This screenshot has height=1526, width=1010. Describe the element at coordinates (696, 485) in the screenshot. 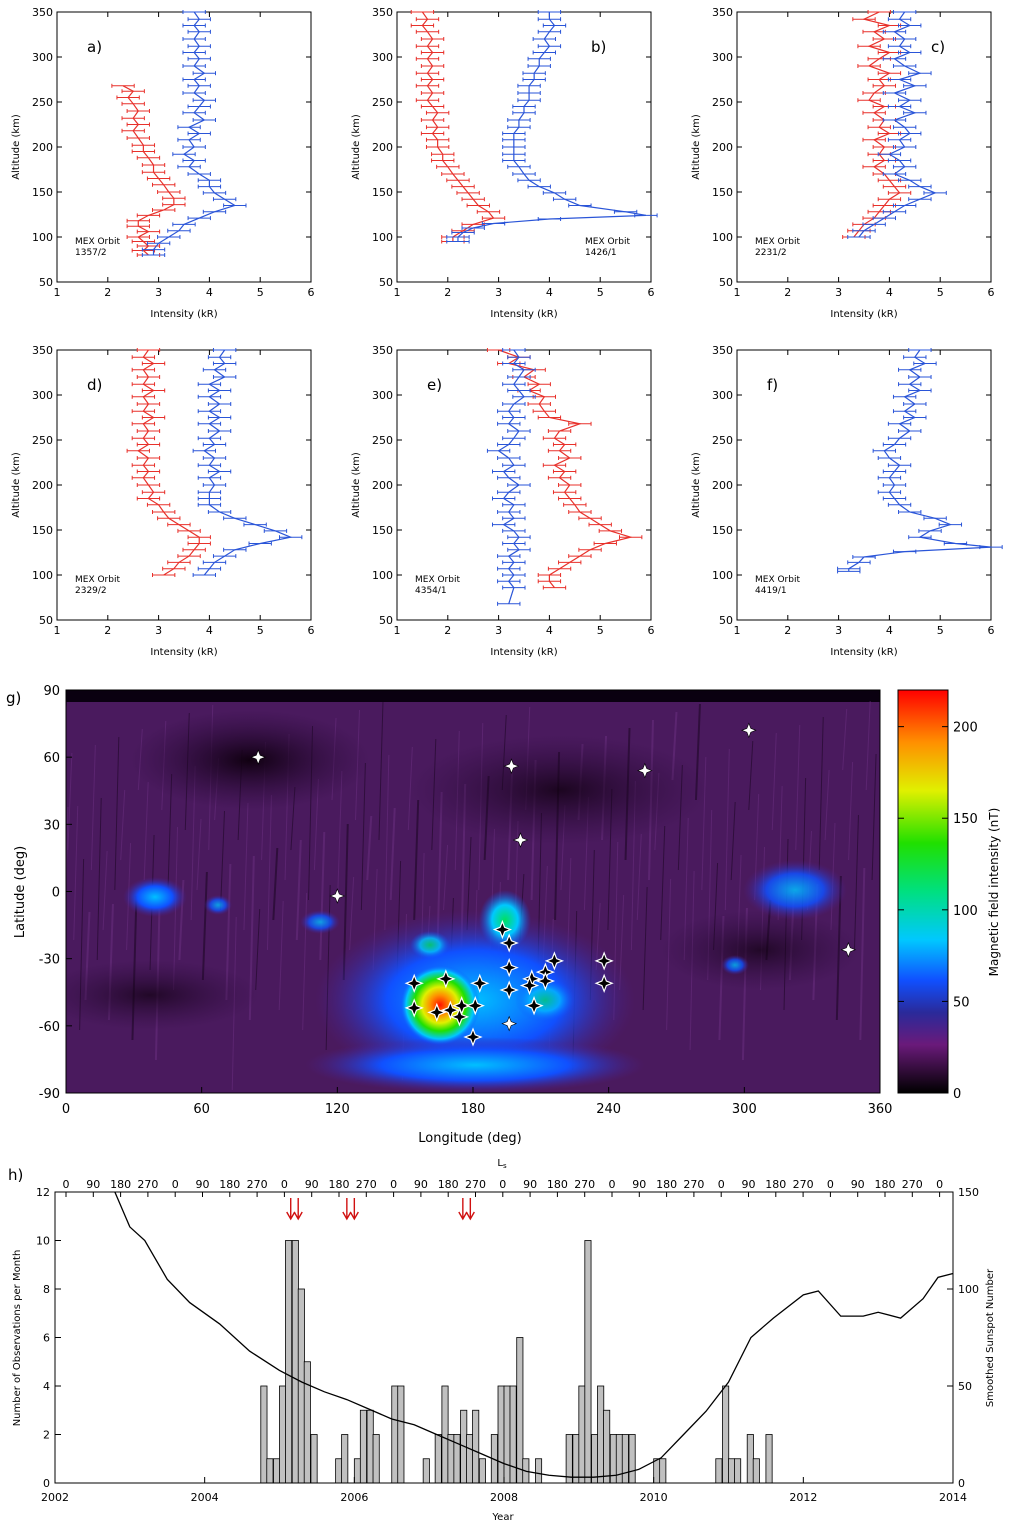

I see `y-axis-label: Altitude (km)` at that location.